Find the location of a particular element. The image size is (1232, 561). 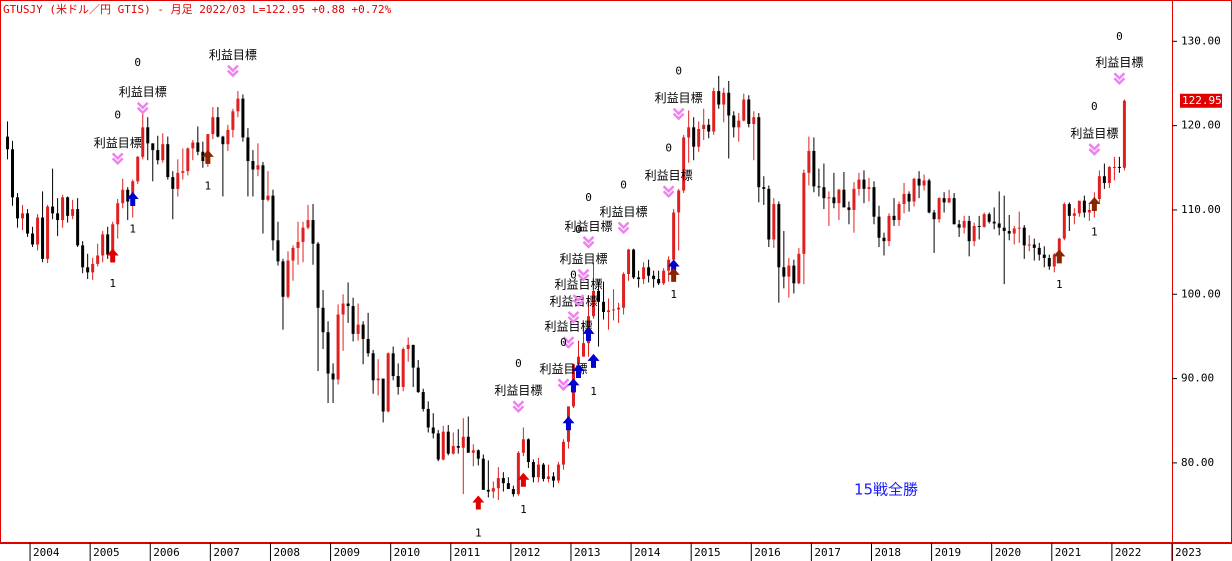

x-tick-label: 2019 is located at coordinates (948, 552).